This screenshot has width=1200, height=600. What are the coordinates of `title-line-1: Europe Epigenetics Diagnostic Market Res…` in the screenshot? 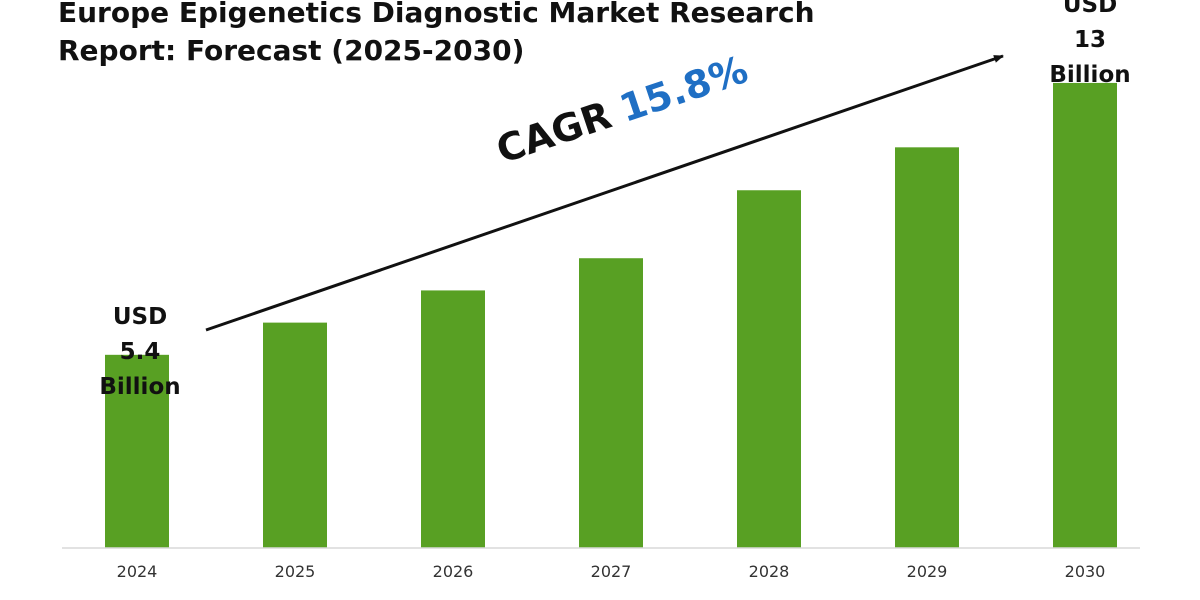 It's located at (436, 14).